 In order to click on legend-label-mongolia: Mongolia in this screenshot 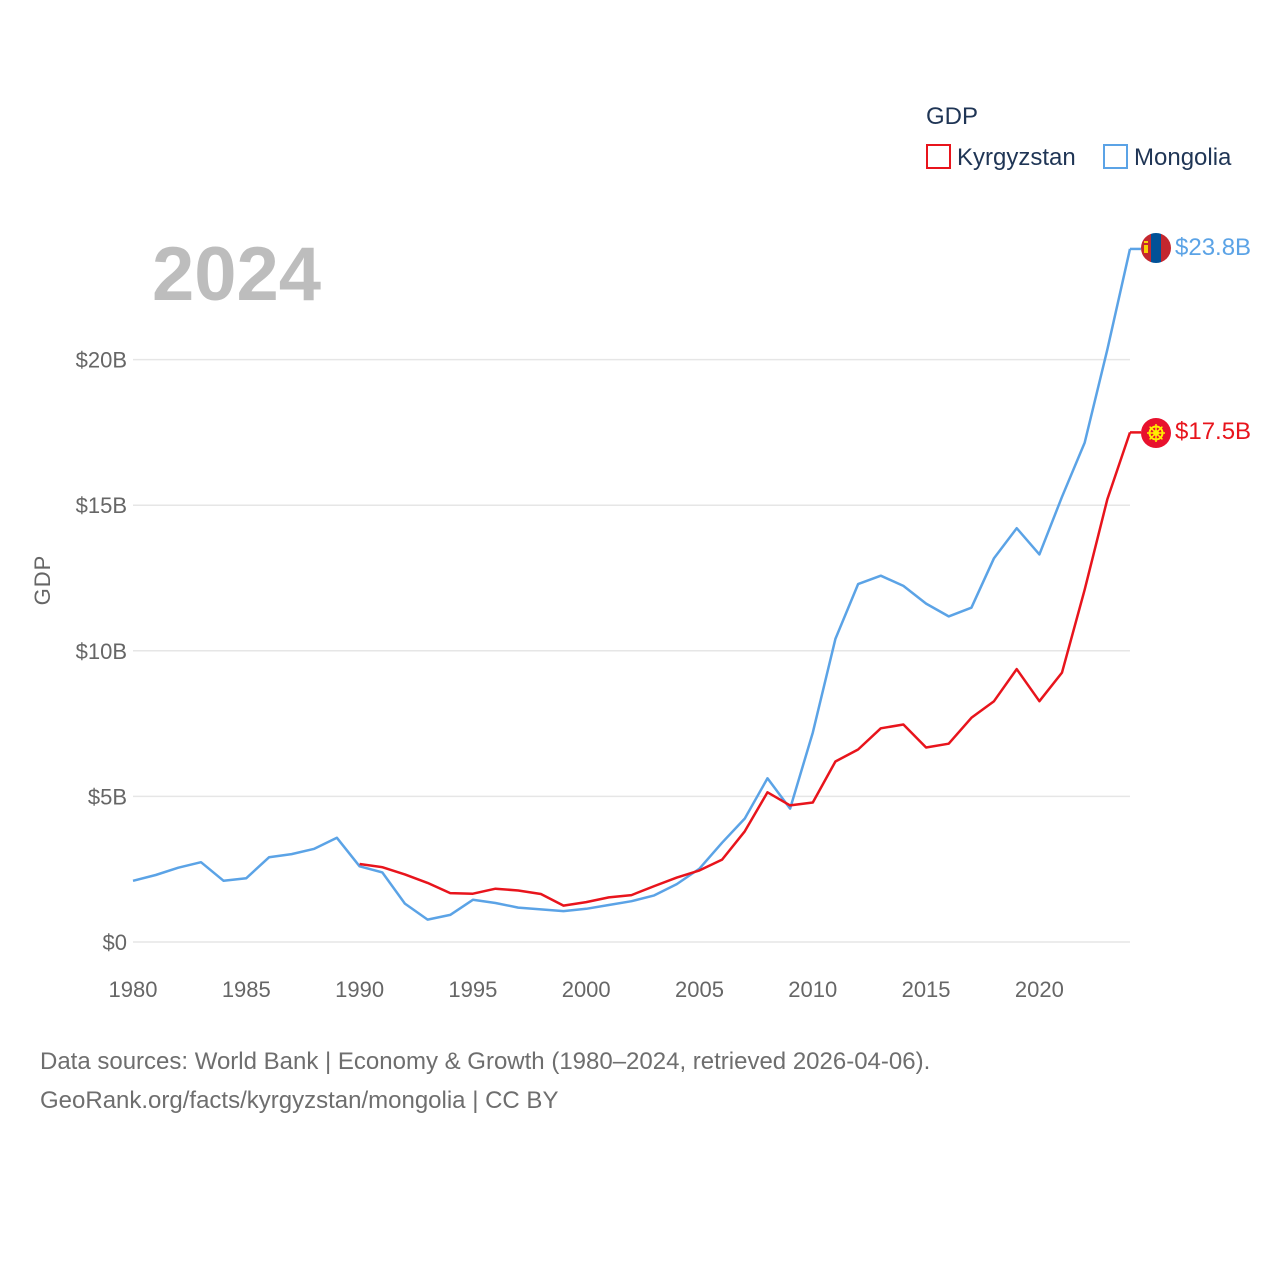, I will do `click(1183, 157)`.